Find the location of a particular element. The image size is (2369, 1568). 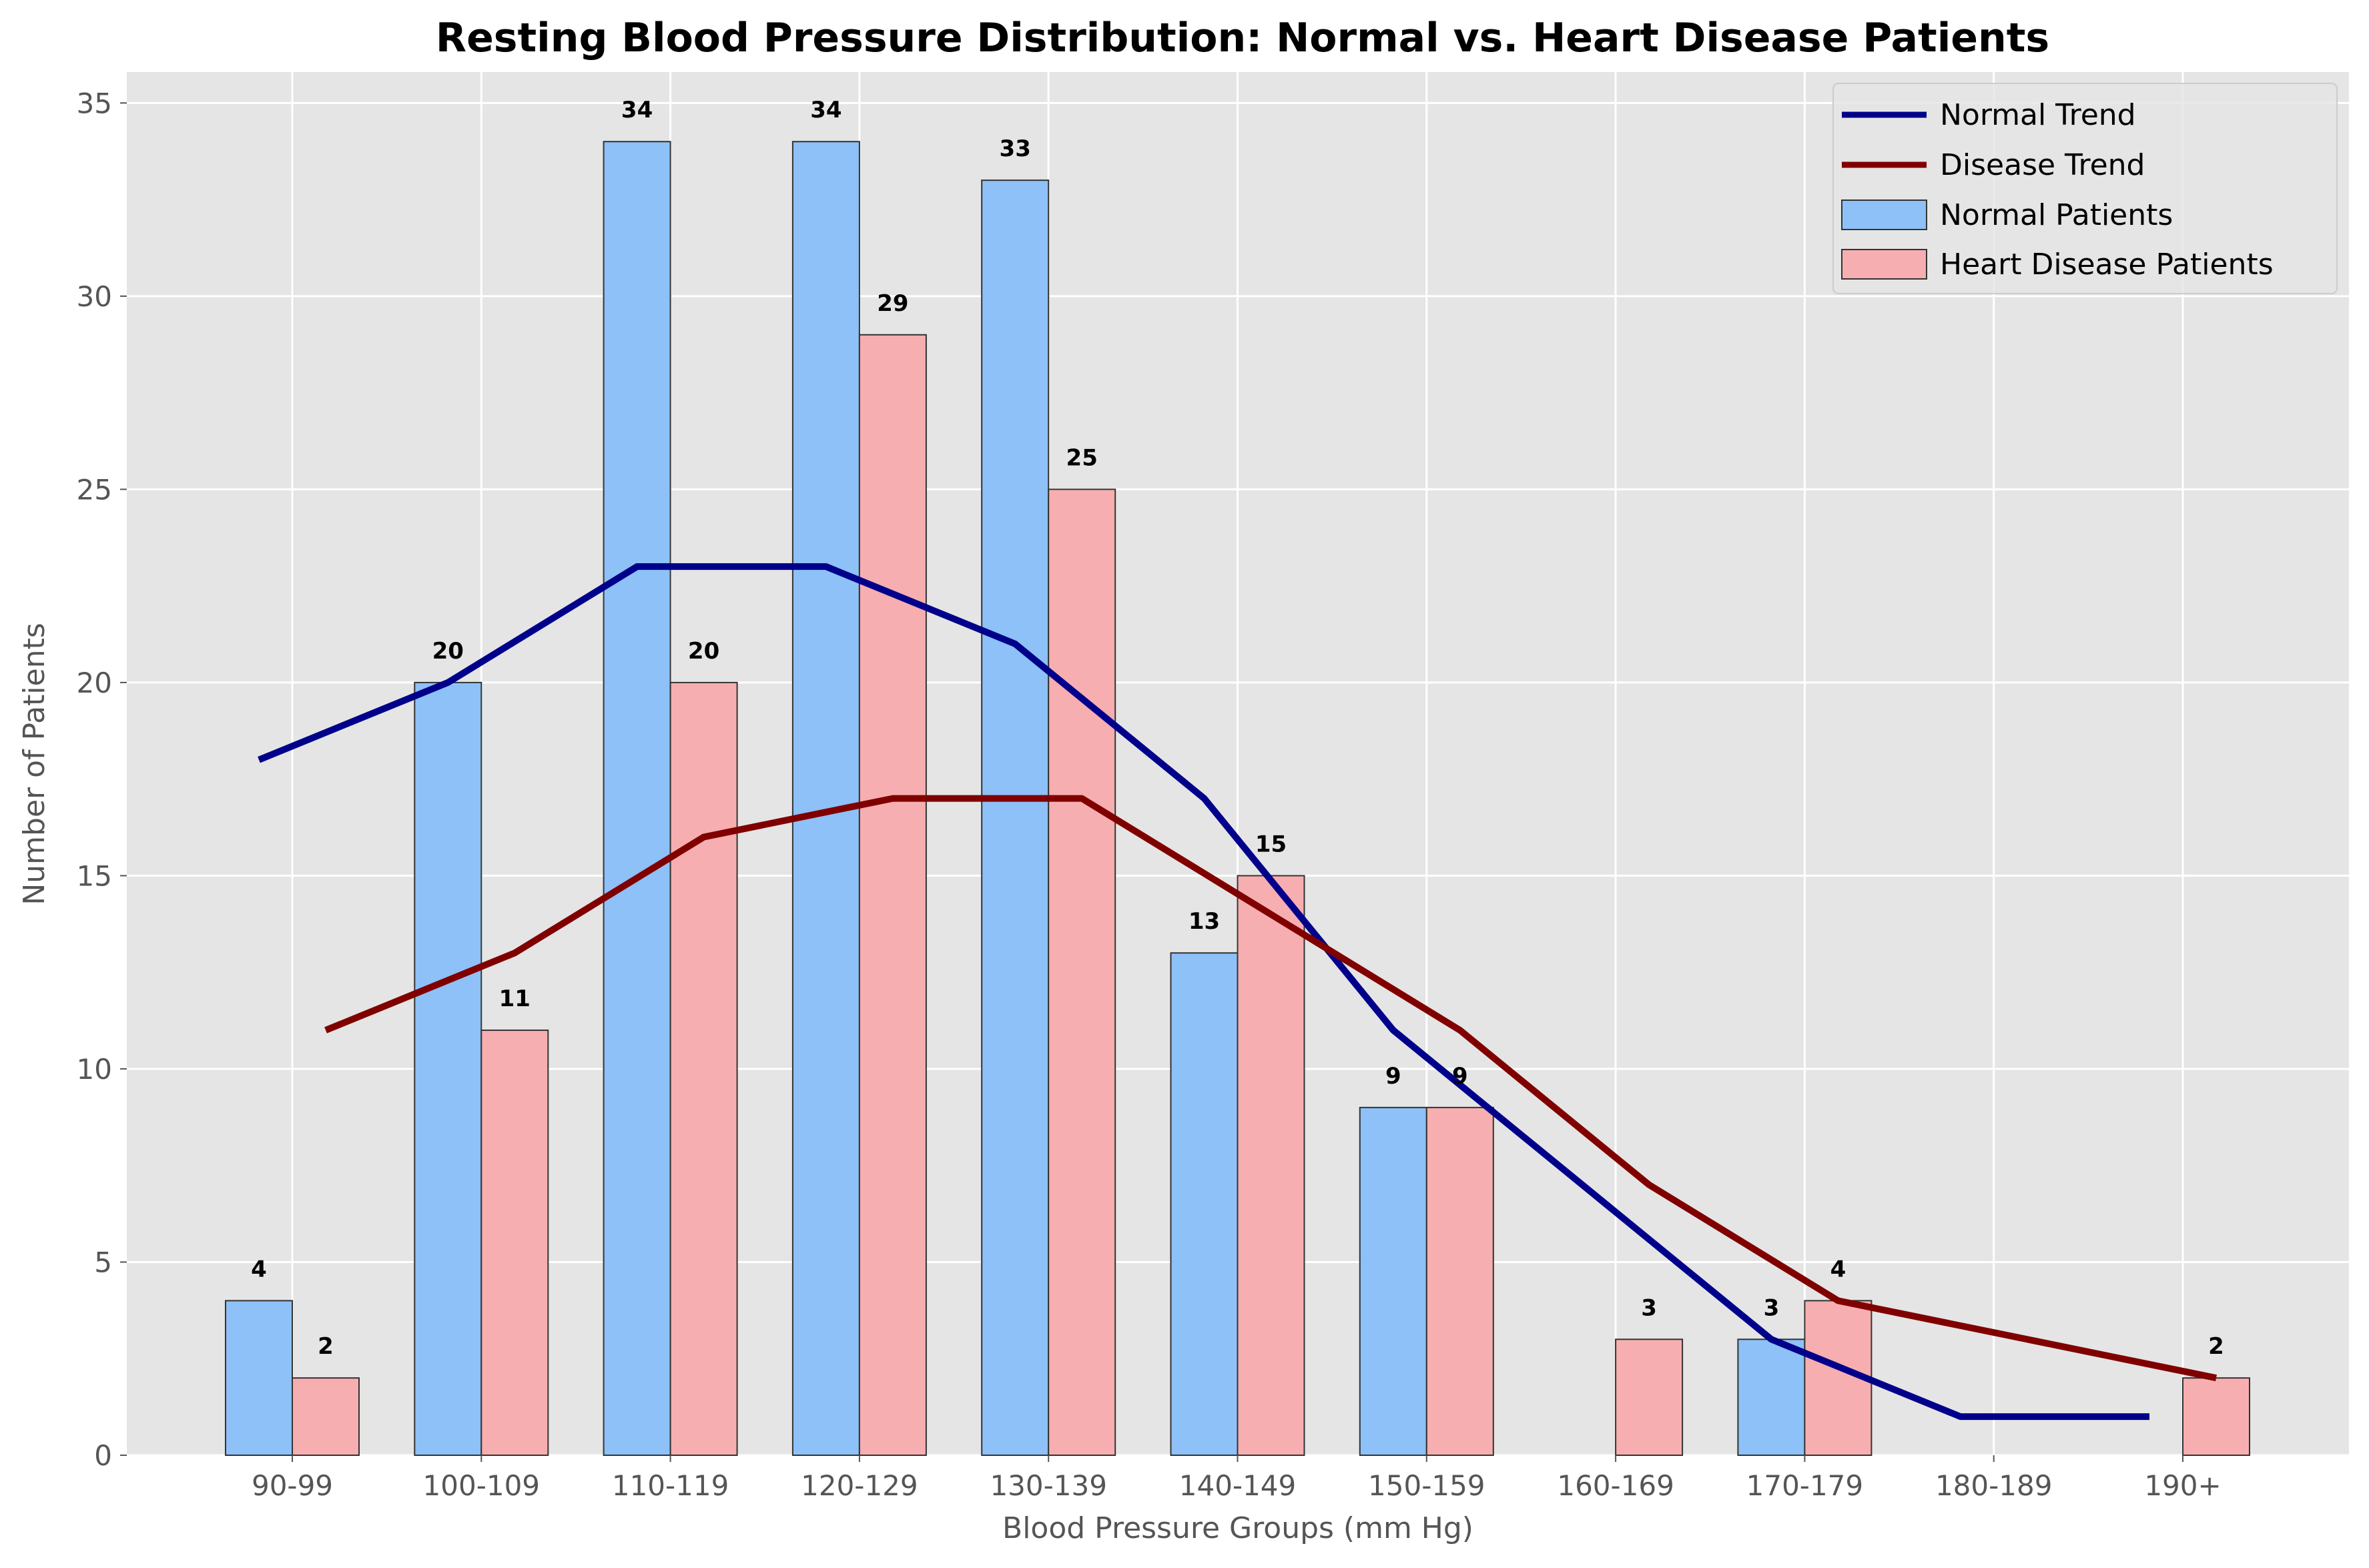

legend-label-heart-disease-patients: Heart Disease Patients is located at coordinates (2107, 265).